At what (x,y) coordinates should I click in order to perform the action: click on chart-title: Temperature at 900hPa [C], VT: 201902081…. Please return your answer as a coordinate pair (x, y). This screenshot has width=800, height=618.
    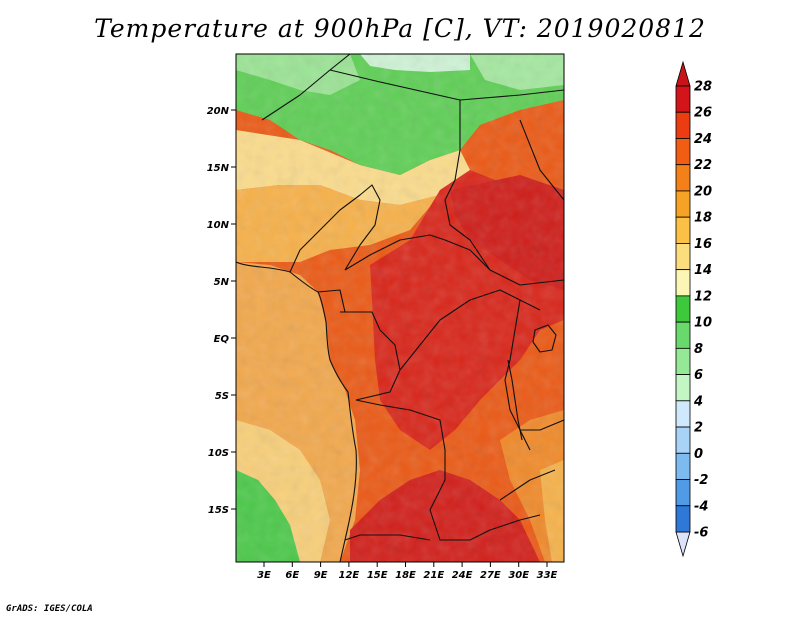
    Looking at the image, I should click on (400, 28).